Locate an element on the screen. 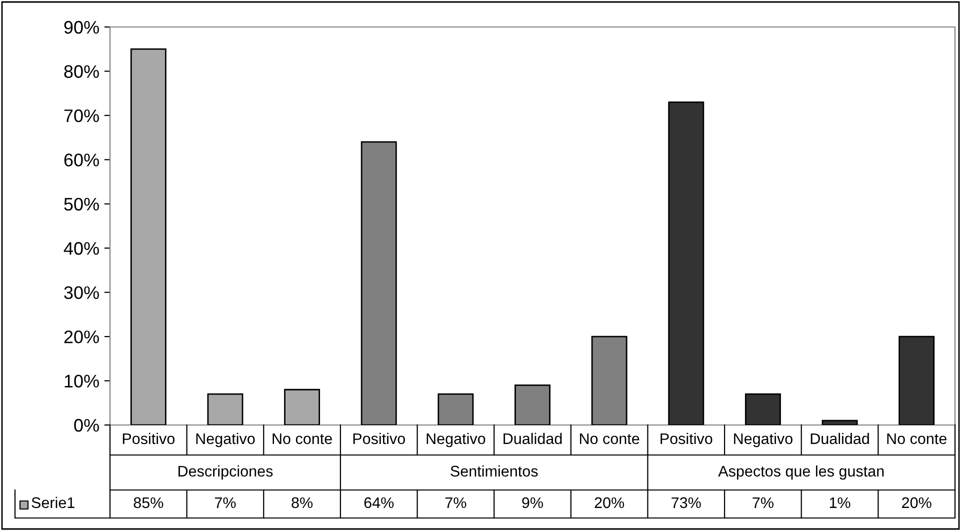  y-tick-label: 40% is located at coordinates (81, 248).